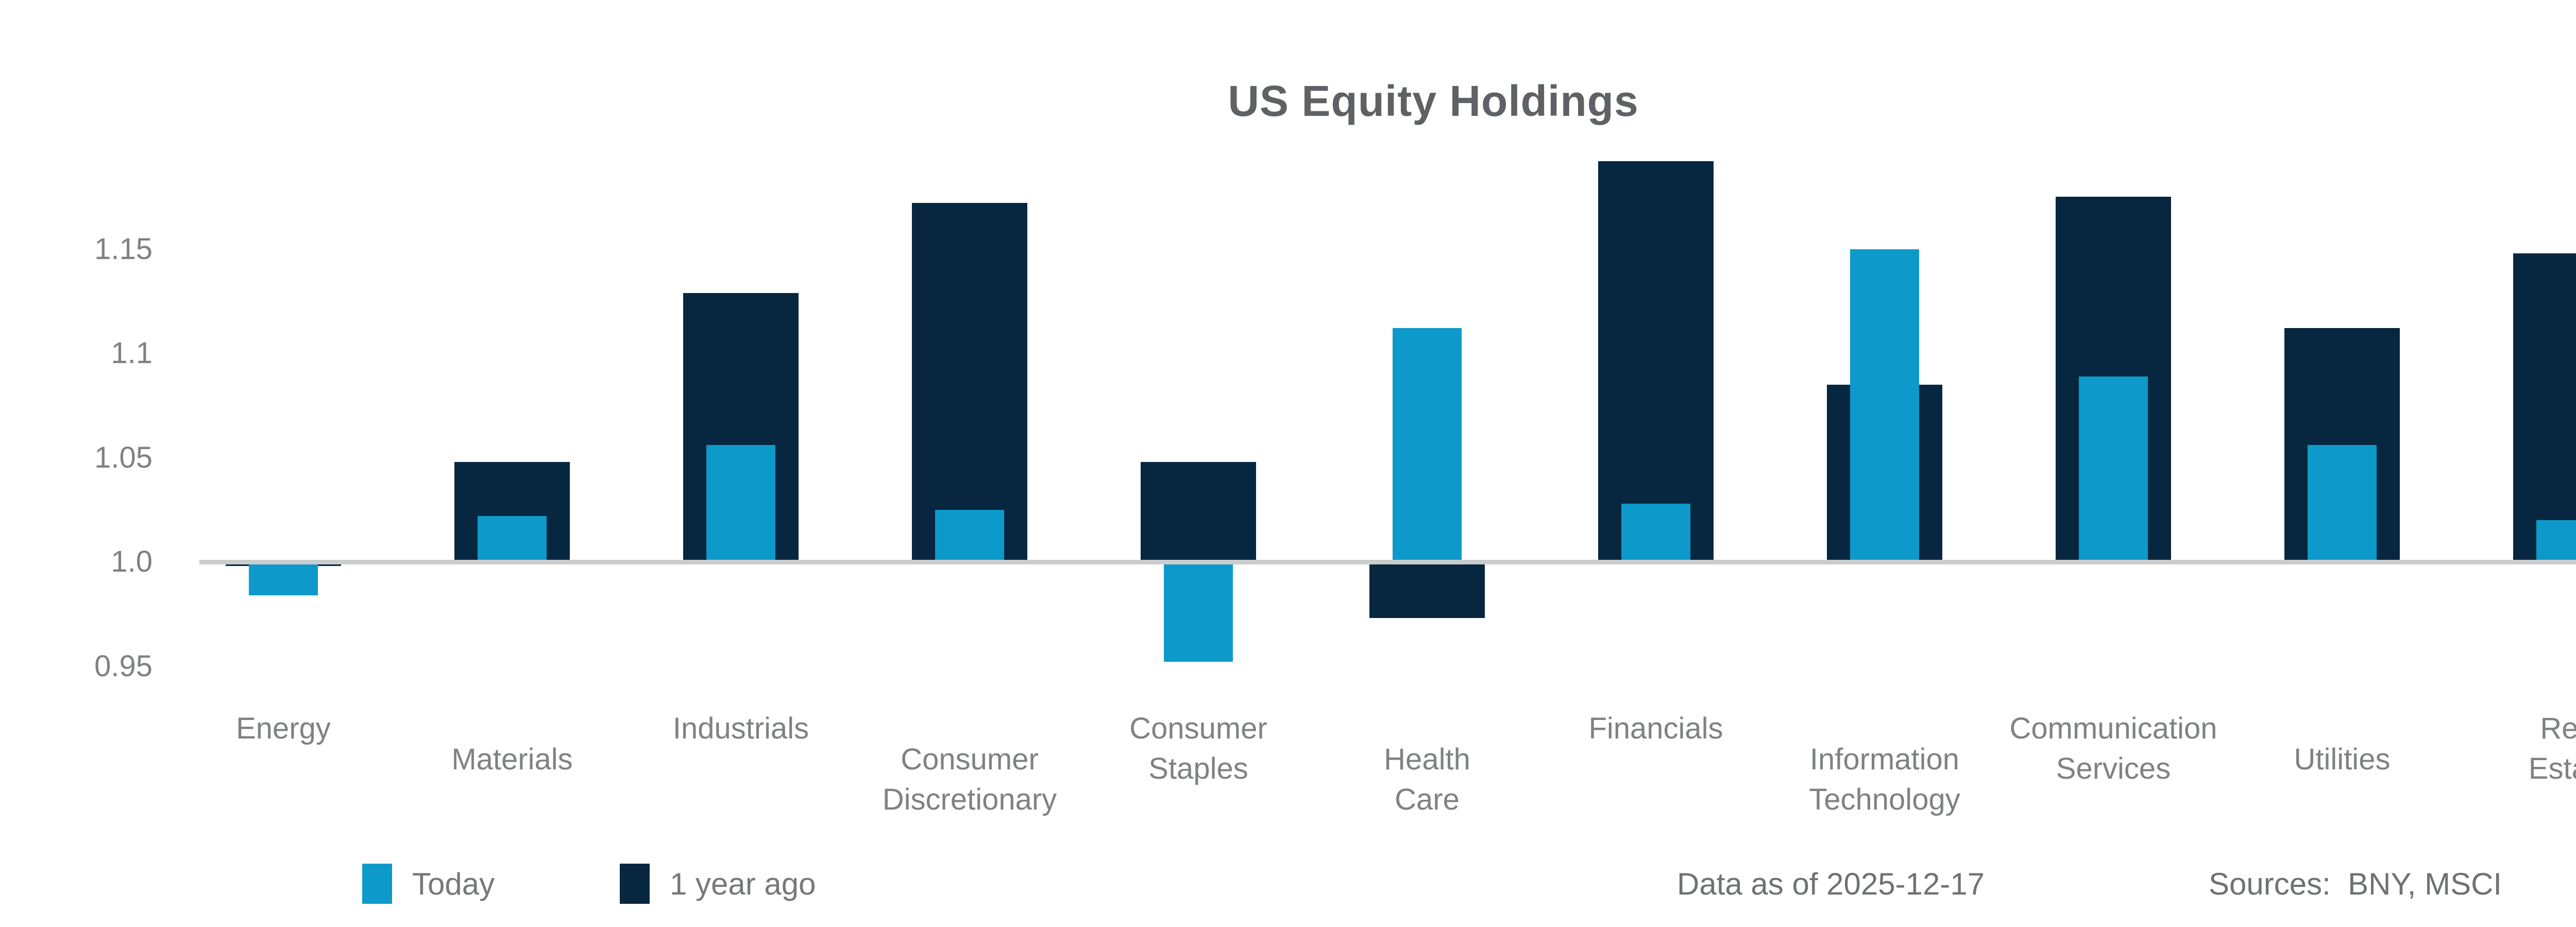 Image resolution: width=2576 pixels, height=927 pixels. Describe the element at coordinates (377, 884) in the screenshot. I see `legend-swatch-today` at that location.